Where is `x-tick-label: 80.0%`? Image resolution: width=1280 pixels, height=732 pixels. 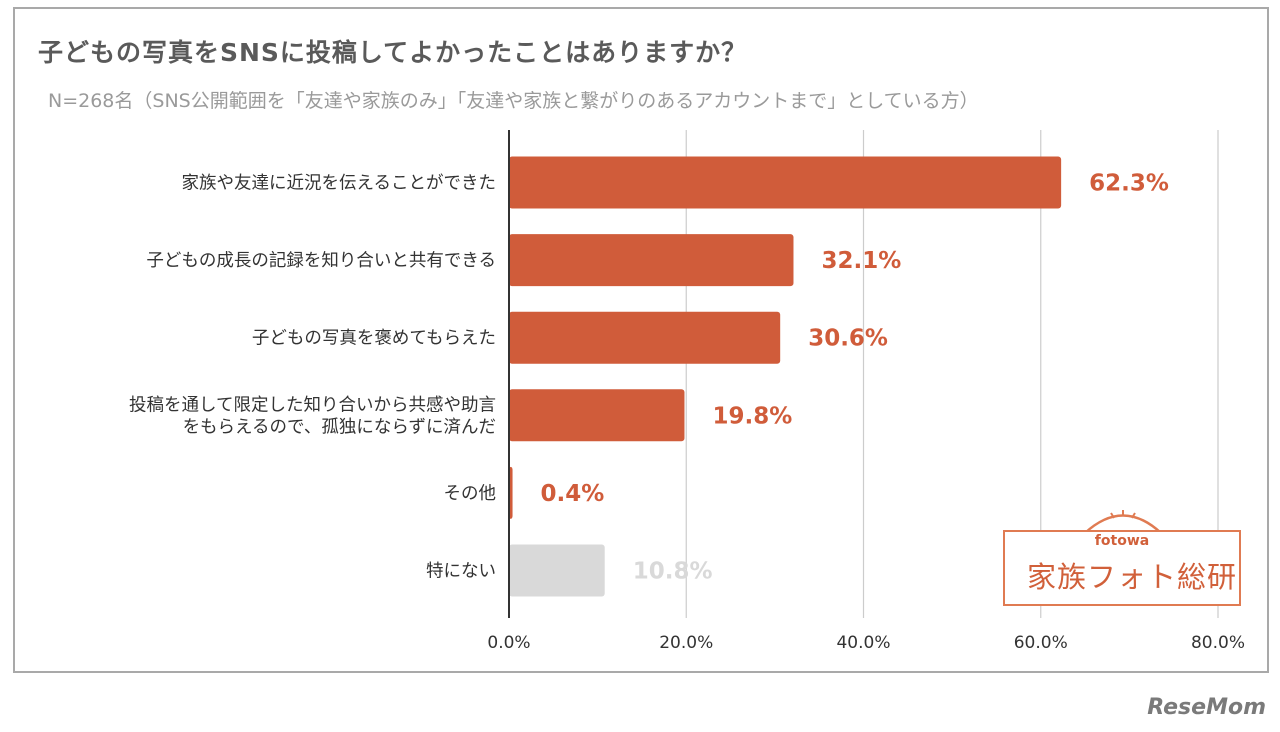
x-tick-label: 80.0% is located at coordinates (1218, 643).